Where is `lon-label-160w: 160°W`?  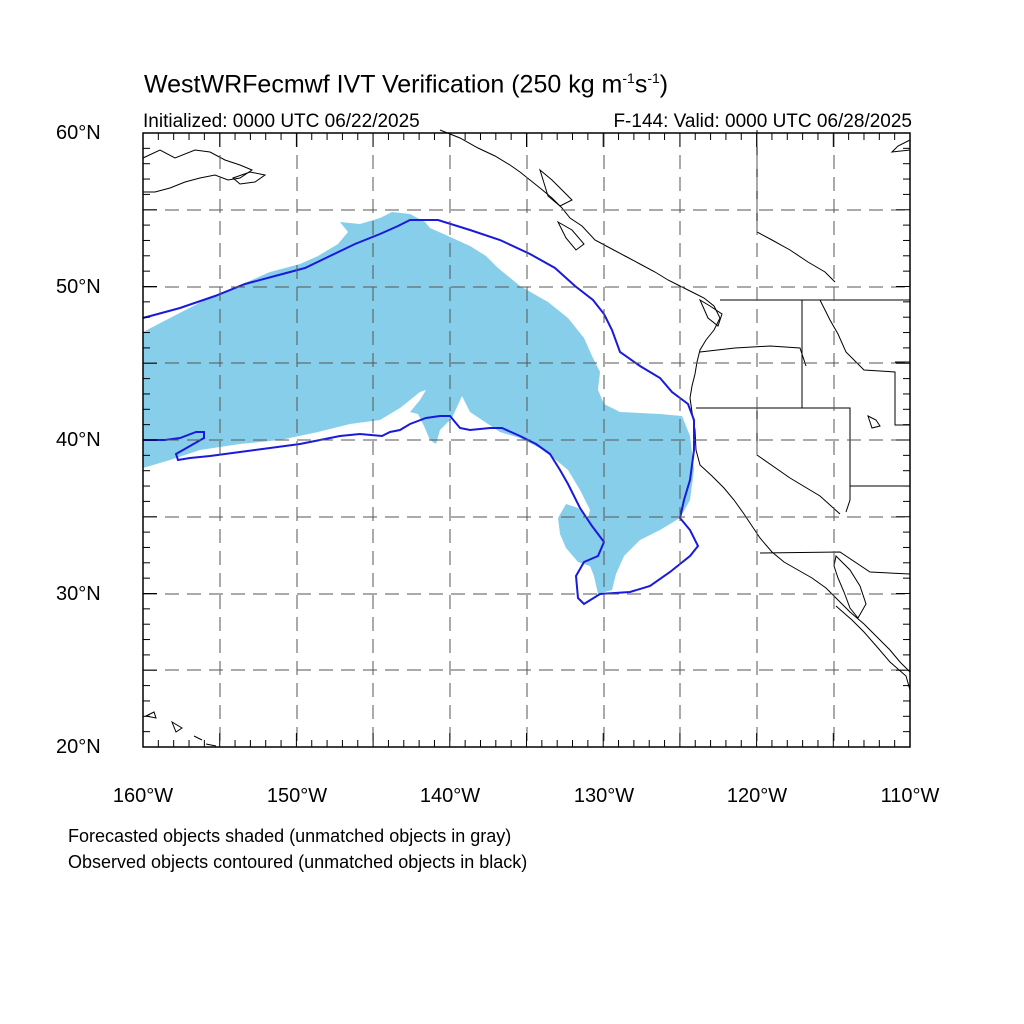 lon-label-160w: 160°W is located at coordinates (143, 796).